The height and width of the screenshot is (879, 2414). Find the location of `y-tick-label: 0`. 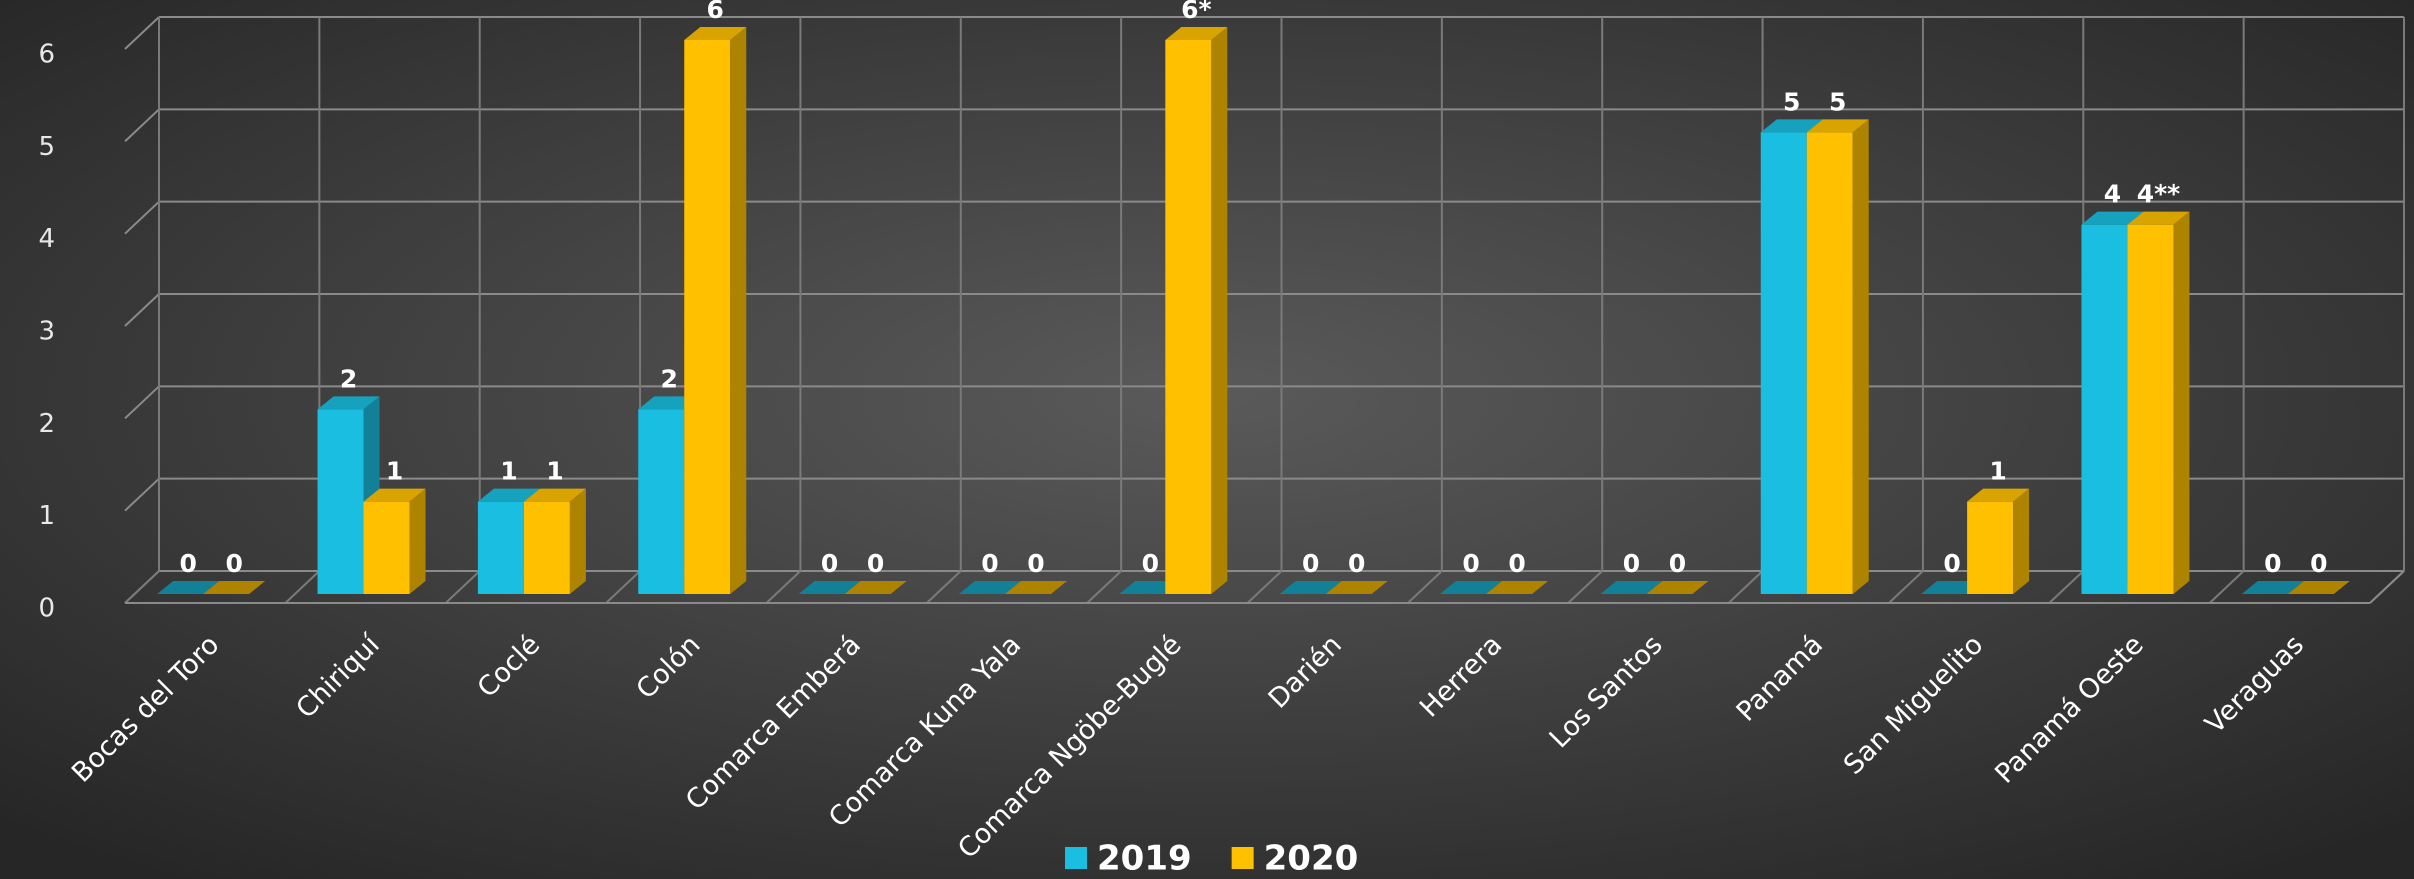

y-tick-label: 0 is located at coordinates (46, 609).